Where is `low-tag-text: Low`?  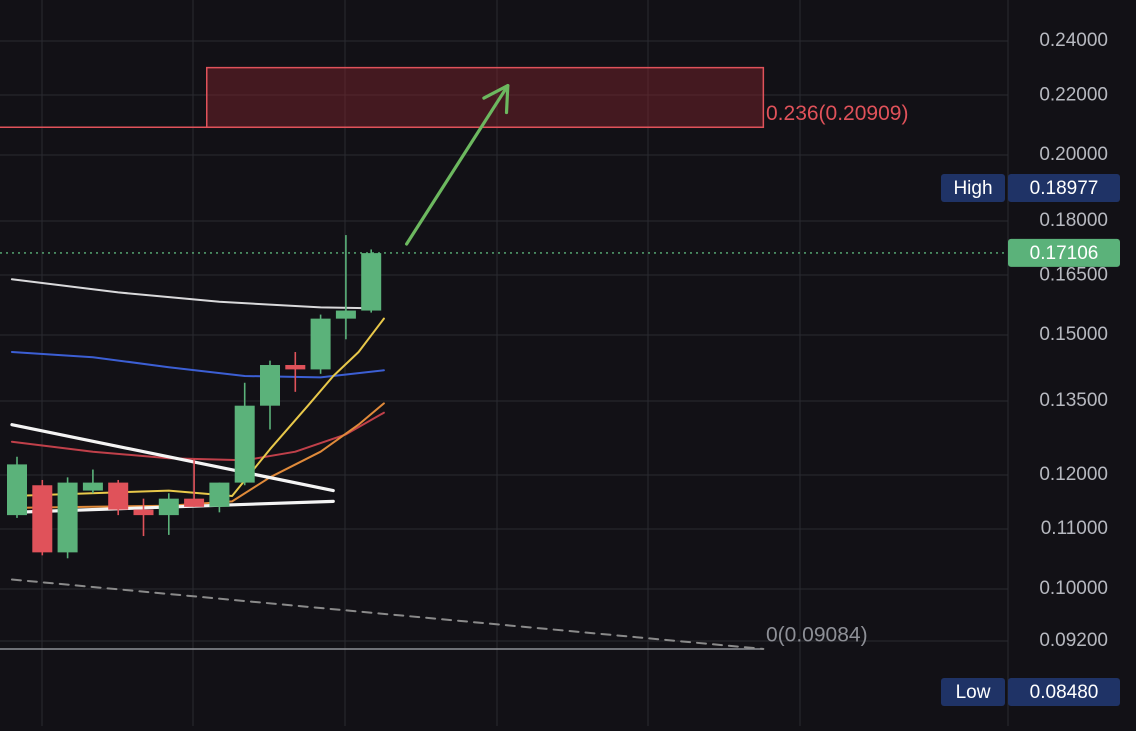 low-tag-text: Low is located at coordinates (973, 692).